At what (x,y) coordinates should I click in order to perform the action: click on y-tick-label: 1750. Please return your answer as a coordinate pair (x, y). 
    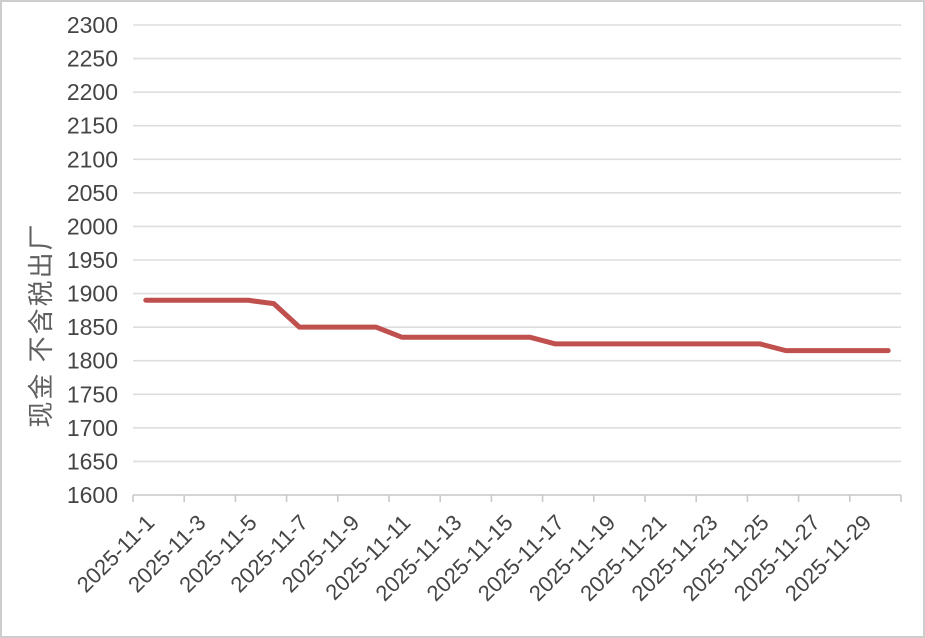
    Looking at the image, I should click on (92, 394).